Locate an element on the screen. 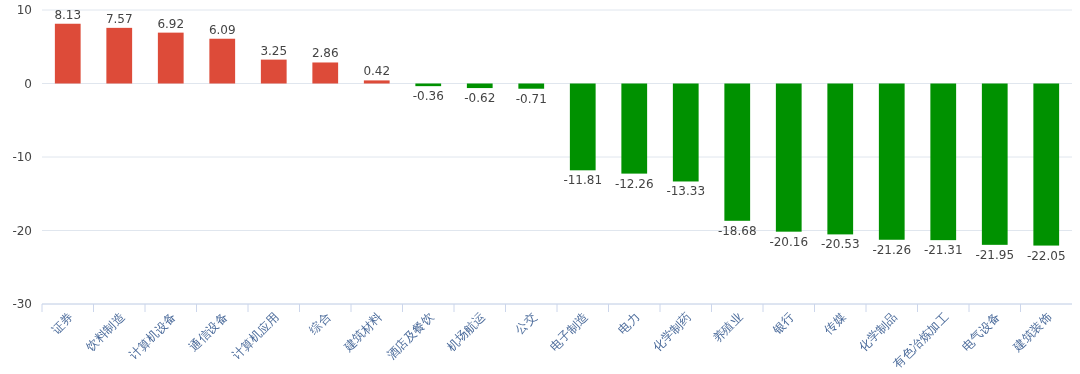 The width and height of the screenshot is (1080, 374). x-tick-label: 公交 is located at coordinates (526, 324).